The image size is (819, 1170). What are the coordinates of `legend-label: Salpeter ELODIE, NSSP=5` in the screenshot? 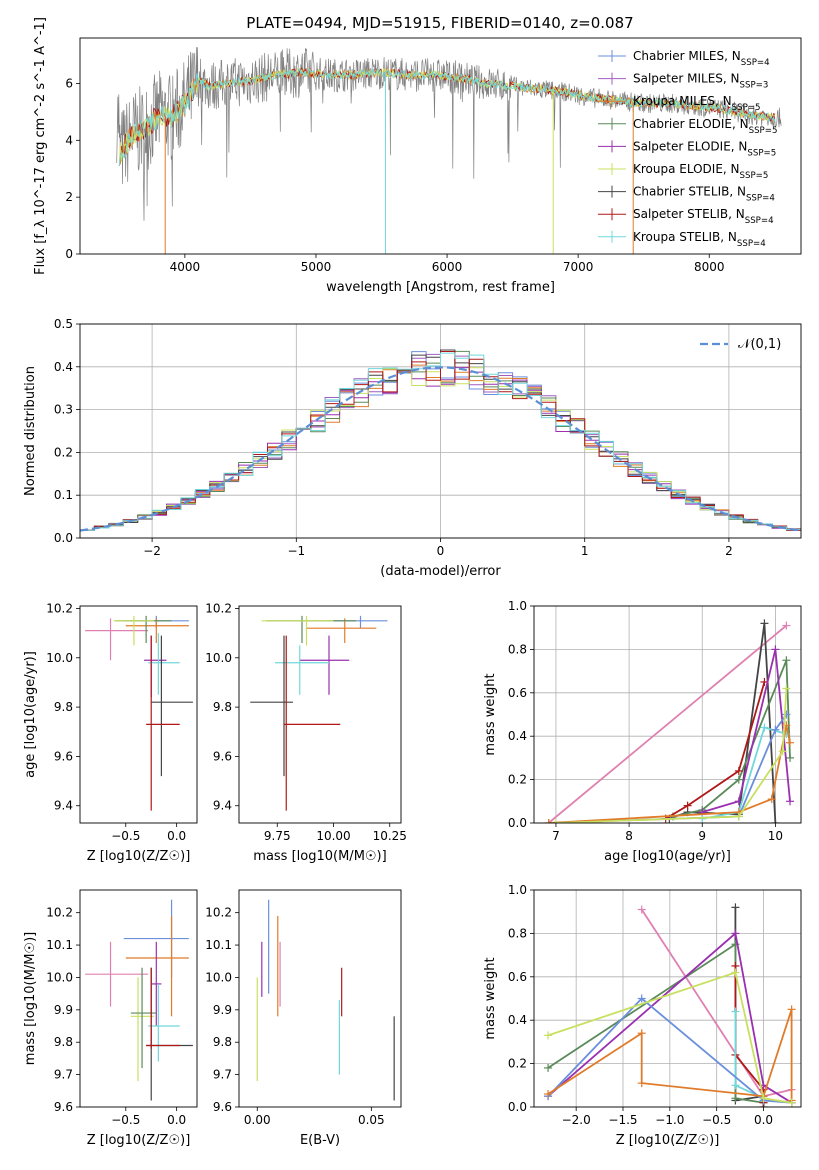 It's located at (704, 148).